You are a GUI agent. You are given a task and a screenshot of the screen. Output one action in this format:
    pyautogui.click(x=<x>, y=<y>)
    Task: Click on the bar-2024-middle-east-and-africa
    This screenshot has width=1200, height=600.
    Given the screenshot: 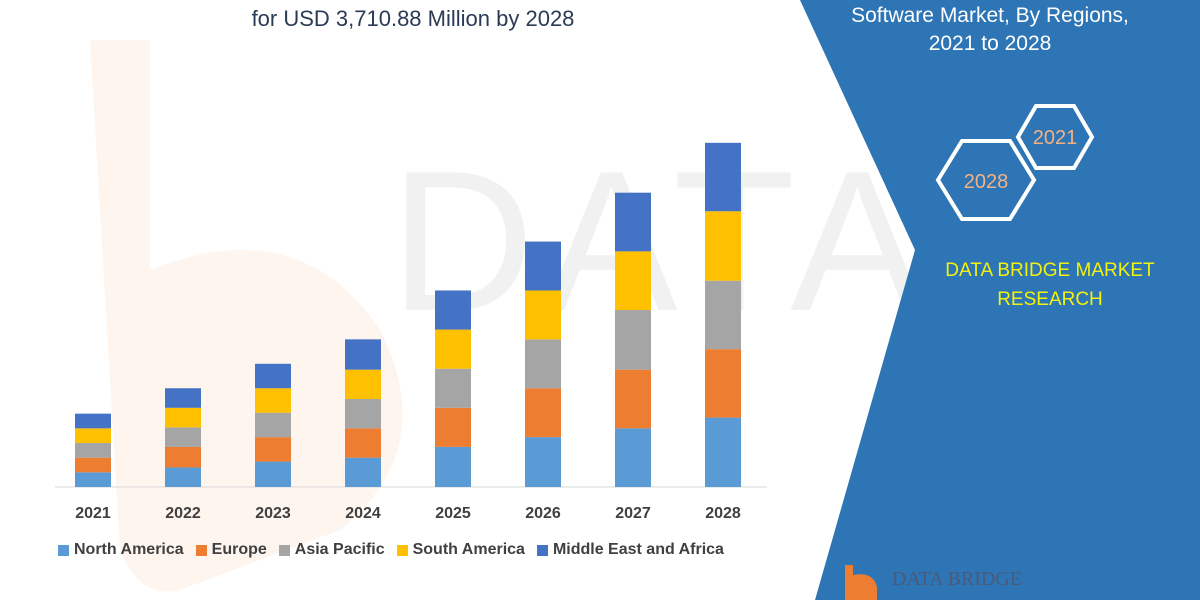 What is the action you would take?
    pyautogui.click(x=363, y=354)
    